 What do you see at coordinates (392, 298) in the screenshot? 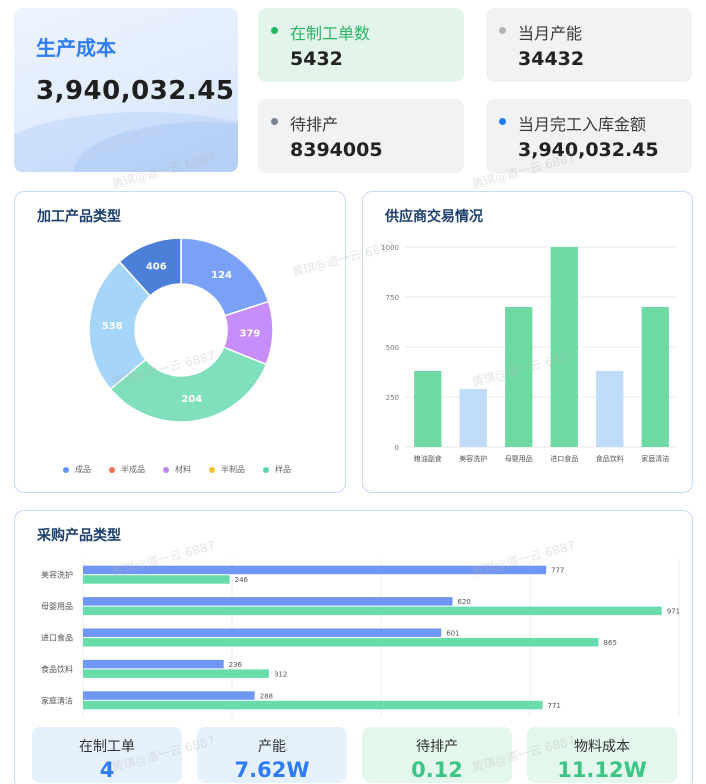
I see `y-tick-label: 750` at bounding box center [392, 298].